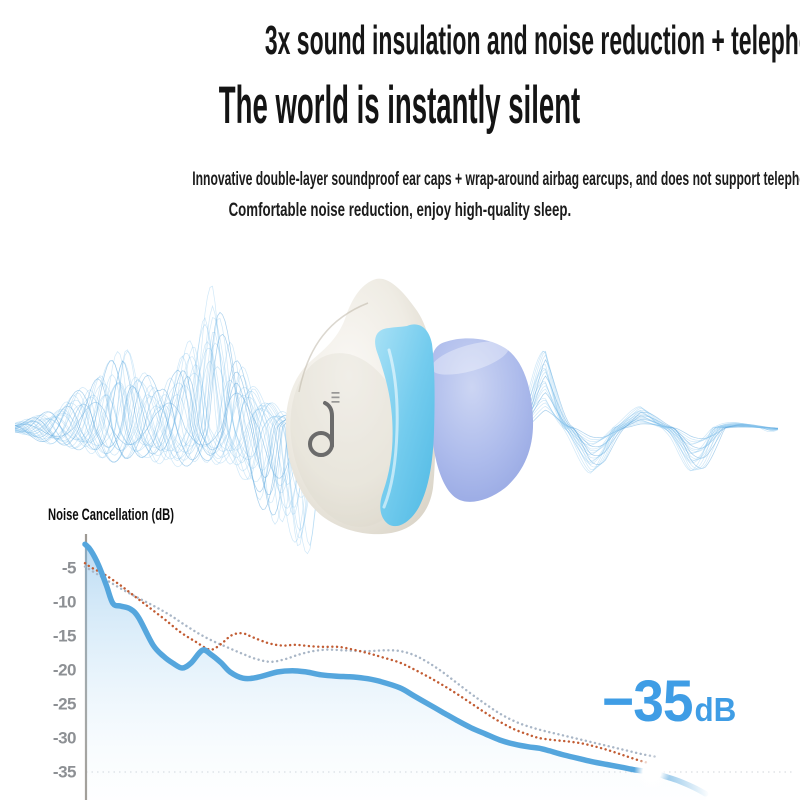 This screenshot has height=800, width=800. I want to click on noise-reduction-value: −35, so click(648, 701).